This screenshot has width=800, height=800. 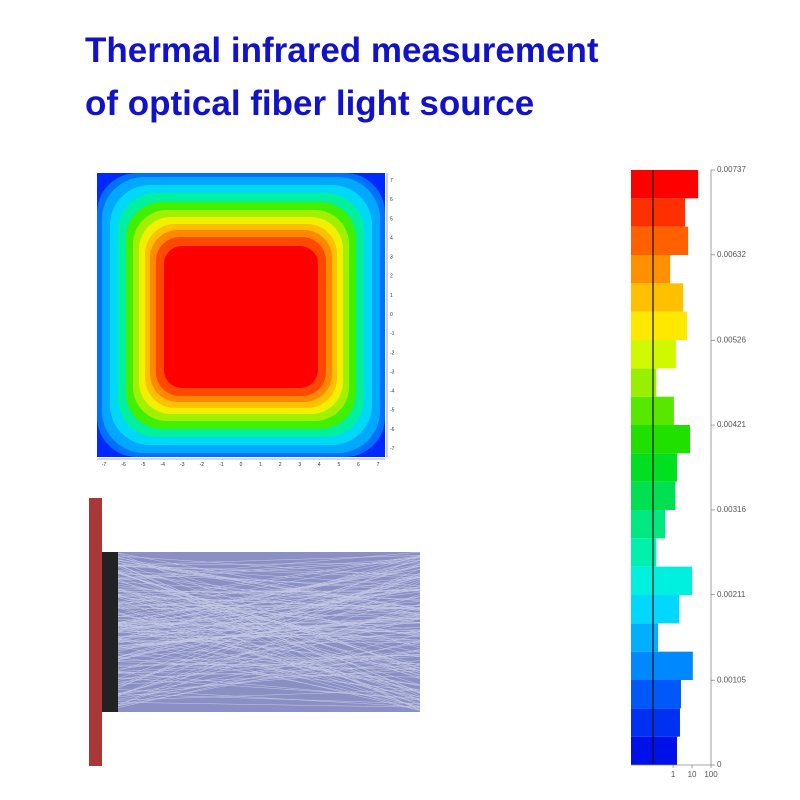 What do you see at coordinates (392, 392) in the screenshot?
I see `y-tick-label: -4` at bounding box center [392, 392].